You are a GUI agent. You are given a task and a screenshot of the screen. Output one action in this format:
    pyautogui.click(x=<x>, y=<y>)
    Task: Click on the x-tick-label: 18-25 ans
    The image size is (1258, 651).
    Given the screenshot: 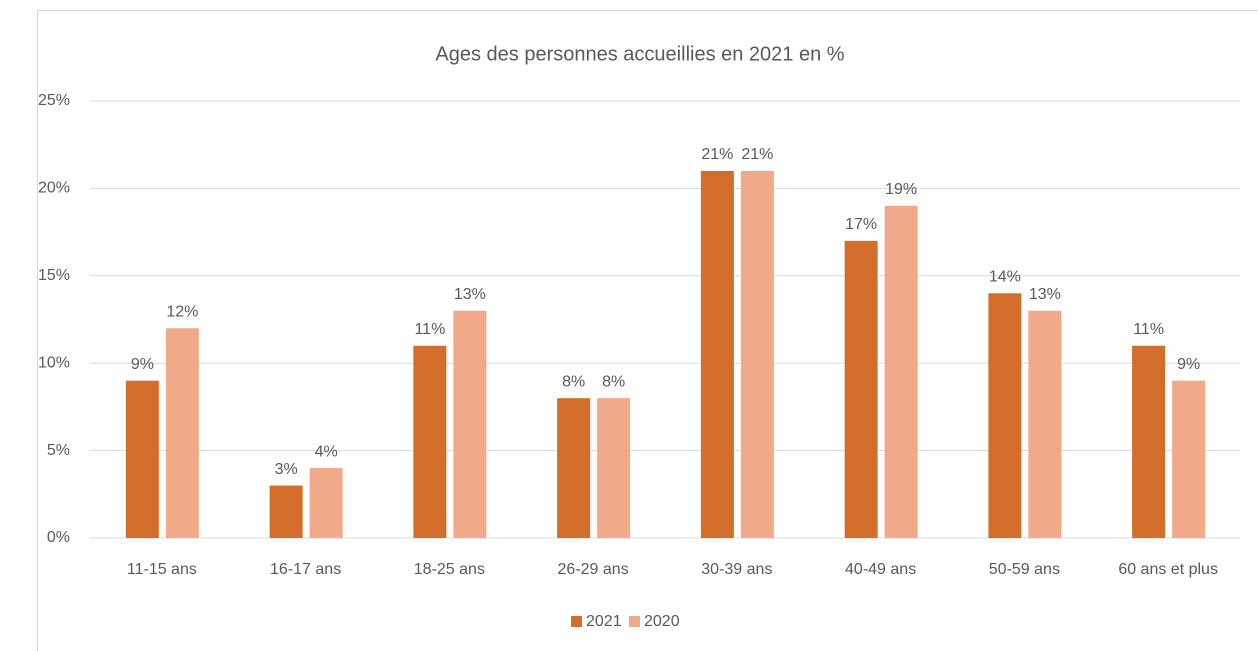 What is the action you would take?
    pyautogui.click(x=449, y=569)
    